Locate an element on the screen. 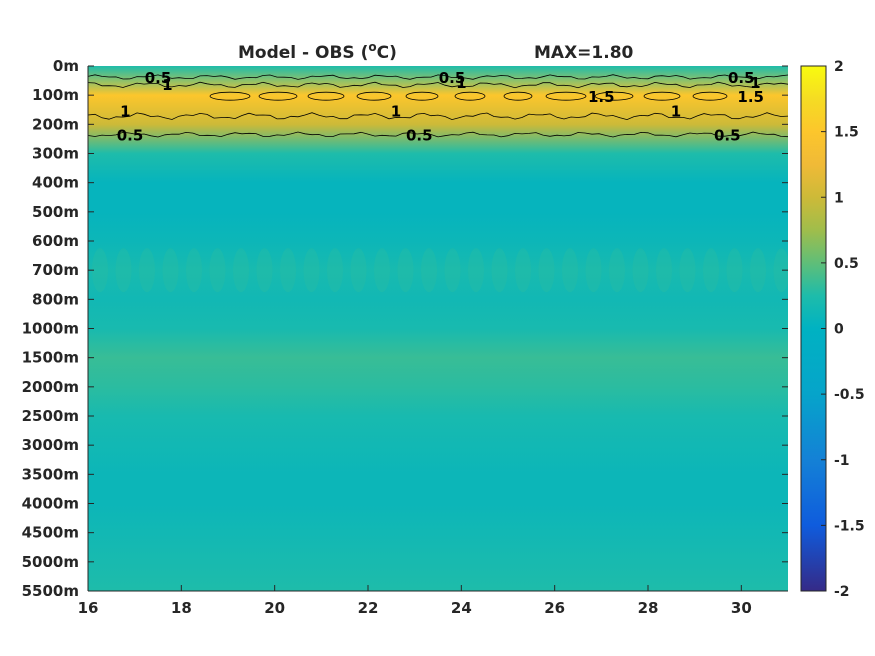  colorbar-tick-label: 2 is located at coordinates (839, 67).